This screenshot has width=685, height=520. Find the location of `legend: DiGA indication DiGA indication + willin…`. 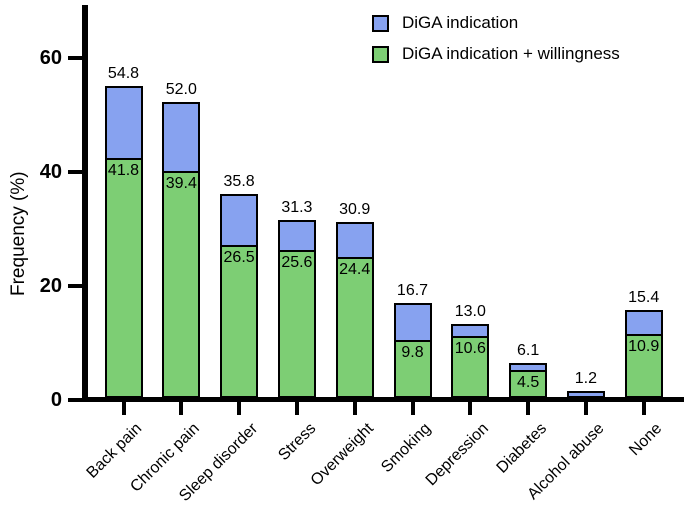

legend: DiGA indication DiGA indication + willin… is located at coordinates (496, 43).